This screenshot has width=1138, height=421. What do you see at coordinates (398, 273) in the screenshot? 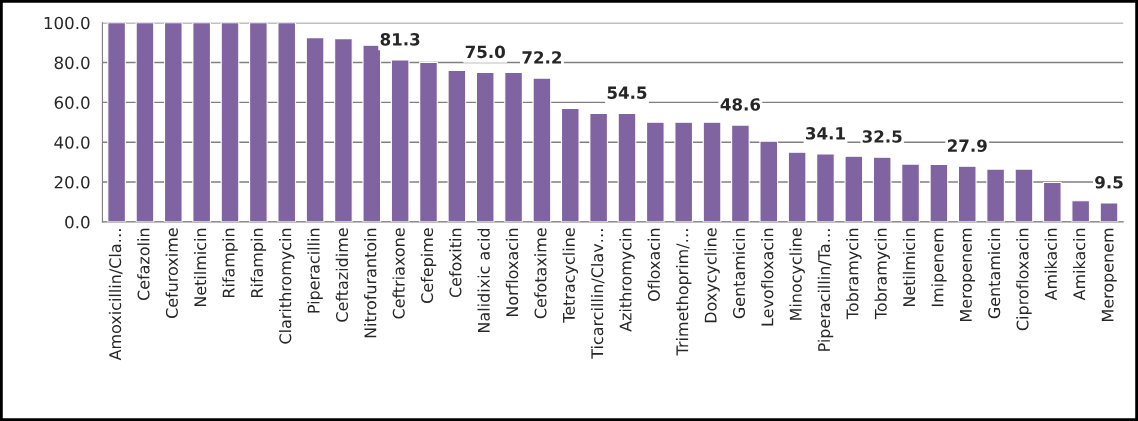
I see `x-tick-label: Ceftriaxone` at bounding box center [398, 273].